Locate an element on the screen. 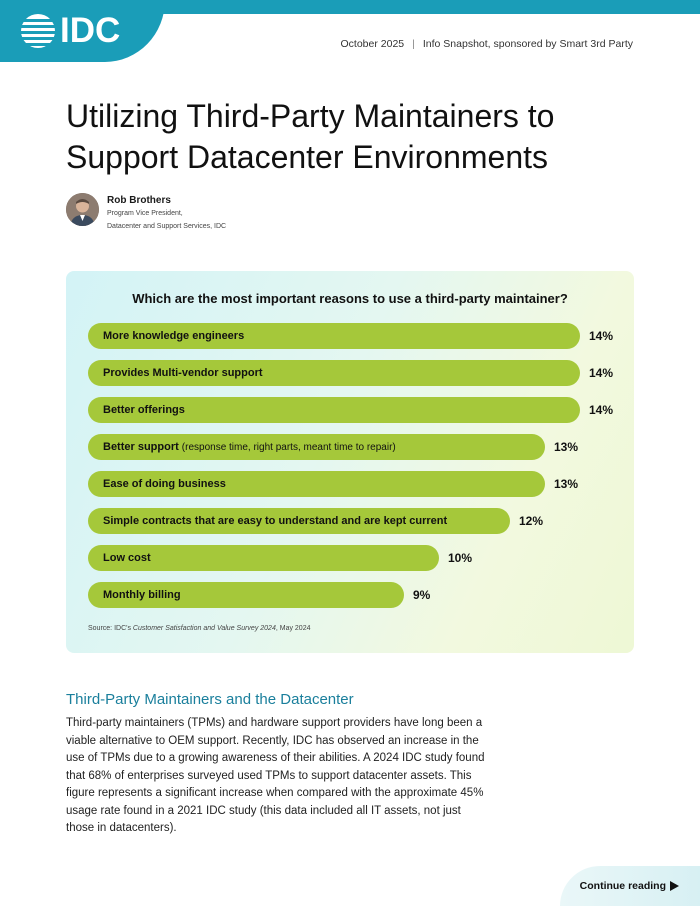 The width and height of the screenshot is (700, 906). author-role-1: Program Vice President, is located at coordinates (145, 213).